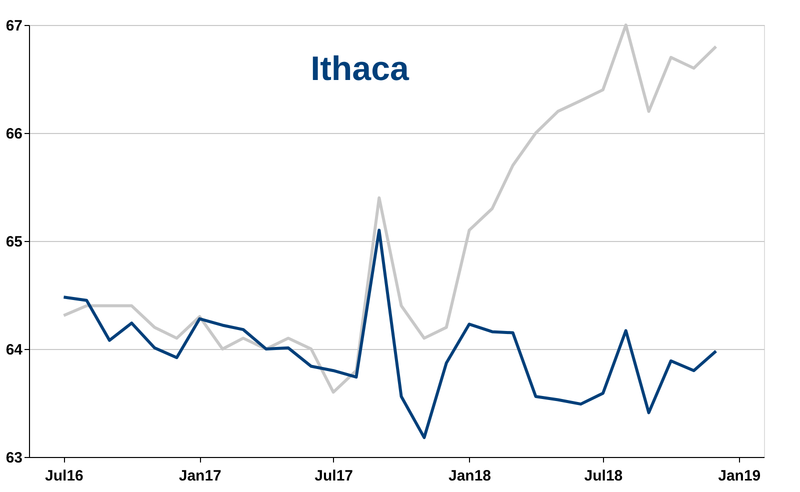 This screenshot has height=492, width=800. I want to click on x-tick-label: Jul17, so click(334, 476).